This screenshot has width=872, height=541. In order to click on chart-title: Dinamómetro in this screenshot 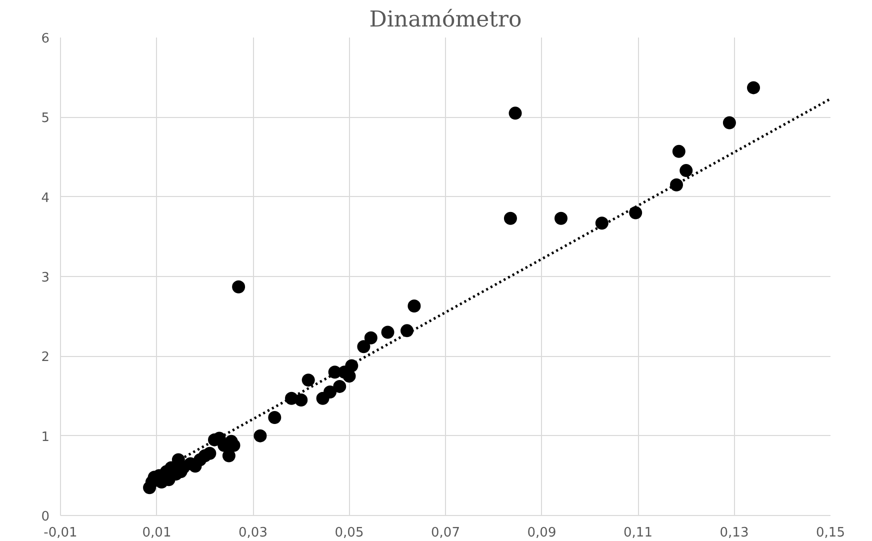, I will do `click(445, 20)`.